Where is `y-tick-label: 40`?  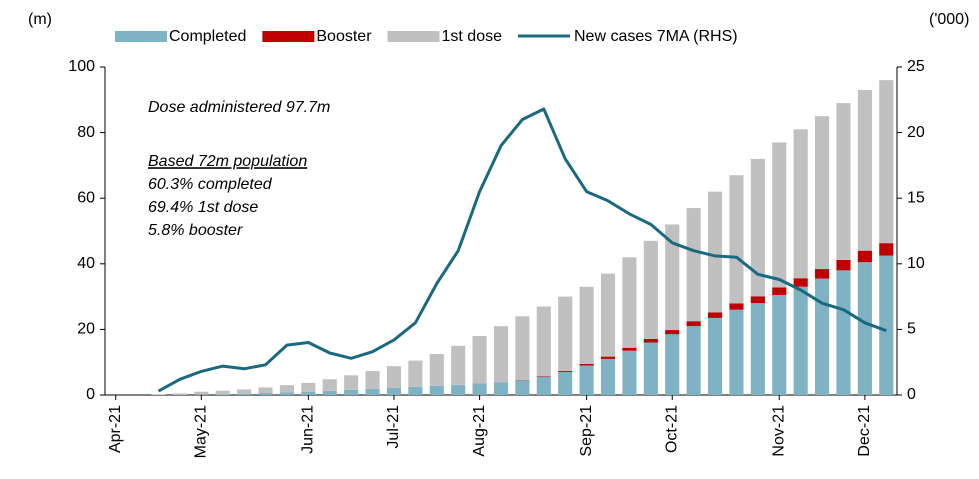 y-tick-label: 40 is located at coordinates (86, 263).